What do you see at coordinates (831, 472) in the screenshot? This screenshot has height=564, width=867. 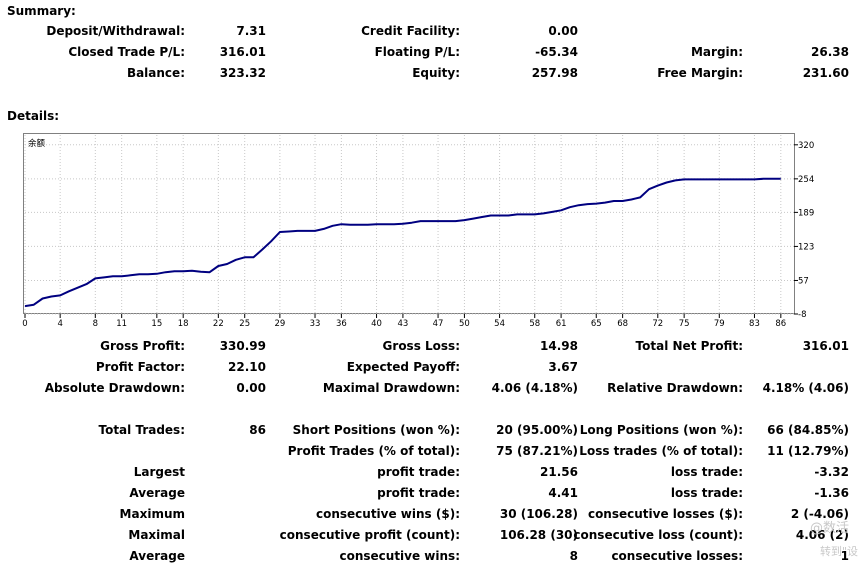 I see `details-value: -3.32` at bounding box center [831, 472].